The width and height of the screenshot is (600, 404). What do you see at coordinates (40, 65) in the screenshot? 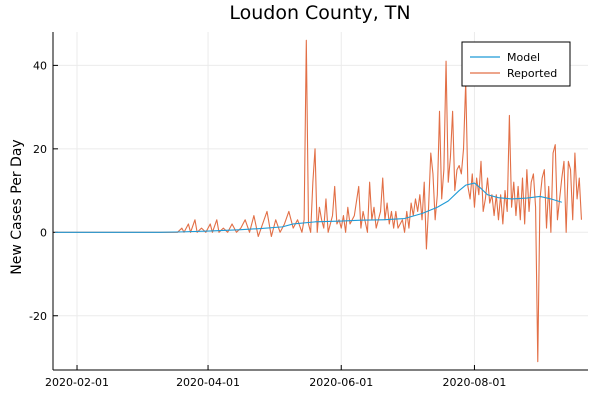
I see `y-tick-label: 40` at bounding box center [40, 65].